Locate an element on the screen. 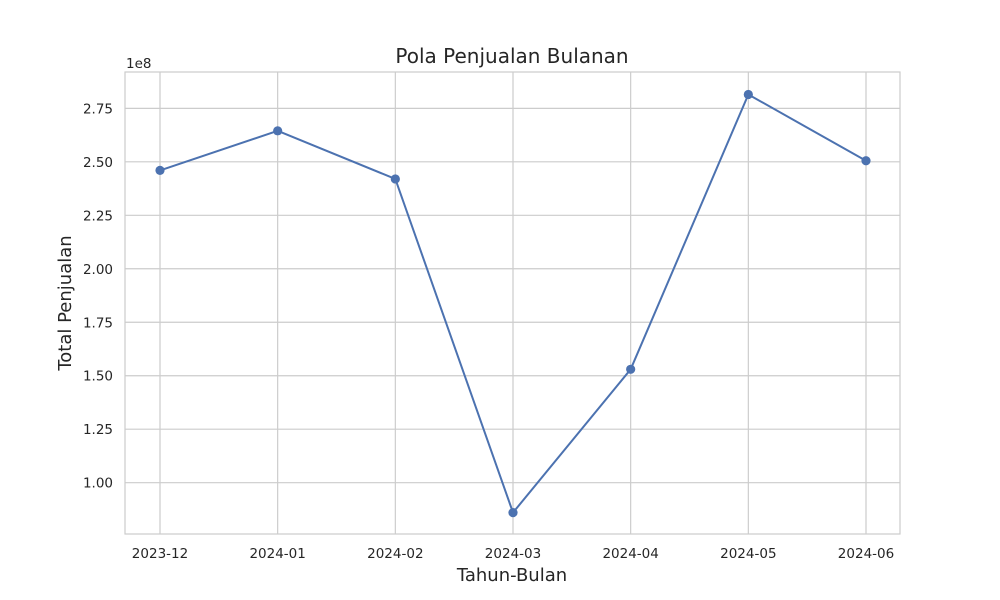 This screenshot has width=1000, height=600. x-tick-label: 2024-04 is located at coordinates (630, 554).